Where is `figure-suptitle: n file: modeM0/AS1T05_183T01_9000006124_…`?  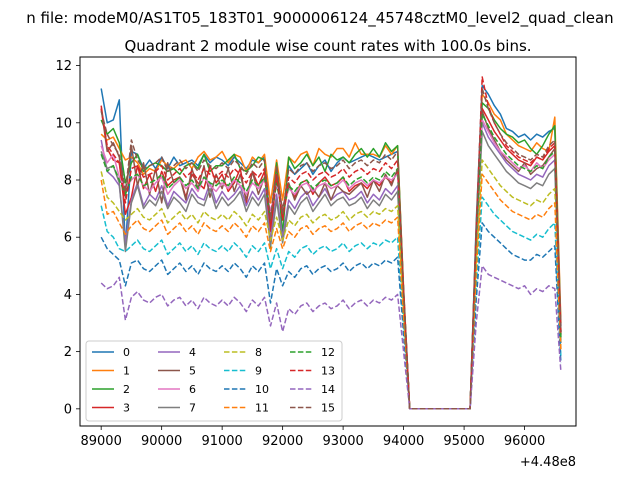 figure-suptitle: n file: modeM0/AS1T05_183T01_9000006124_… is located at coordinates (319, 18).